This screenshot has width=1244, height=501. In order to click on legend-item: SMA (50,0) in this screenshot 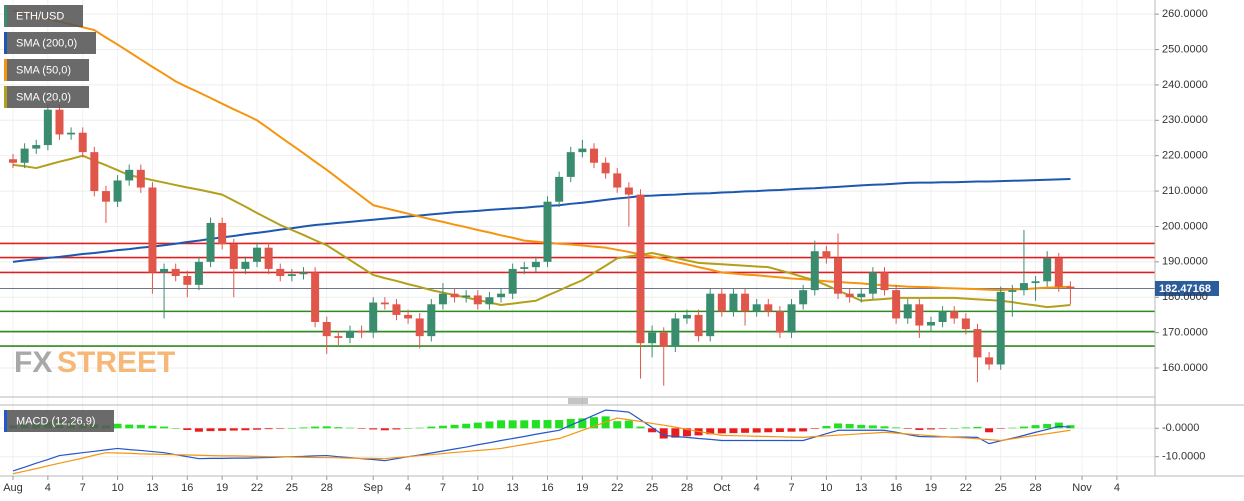, I will do `click(46, 70)`.